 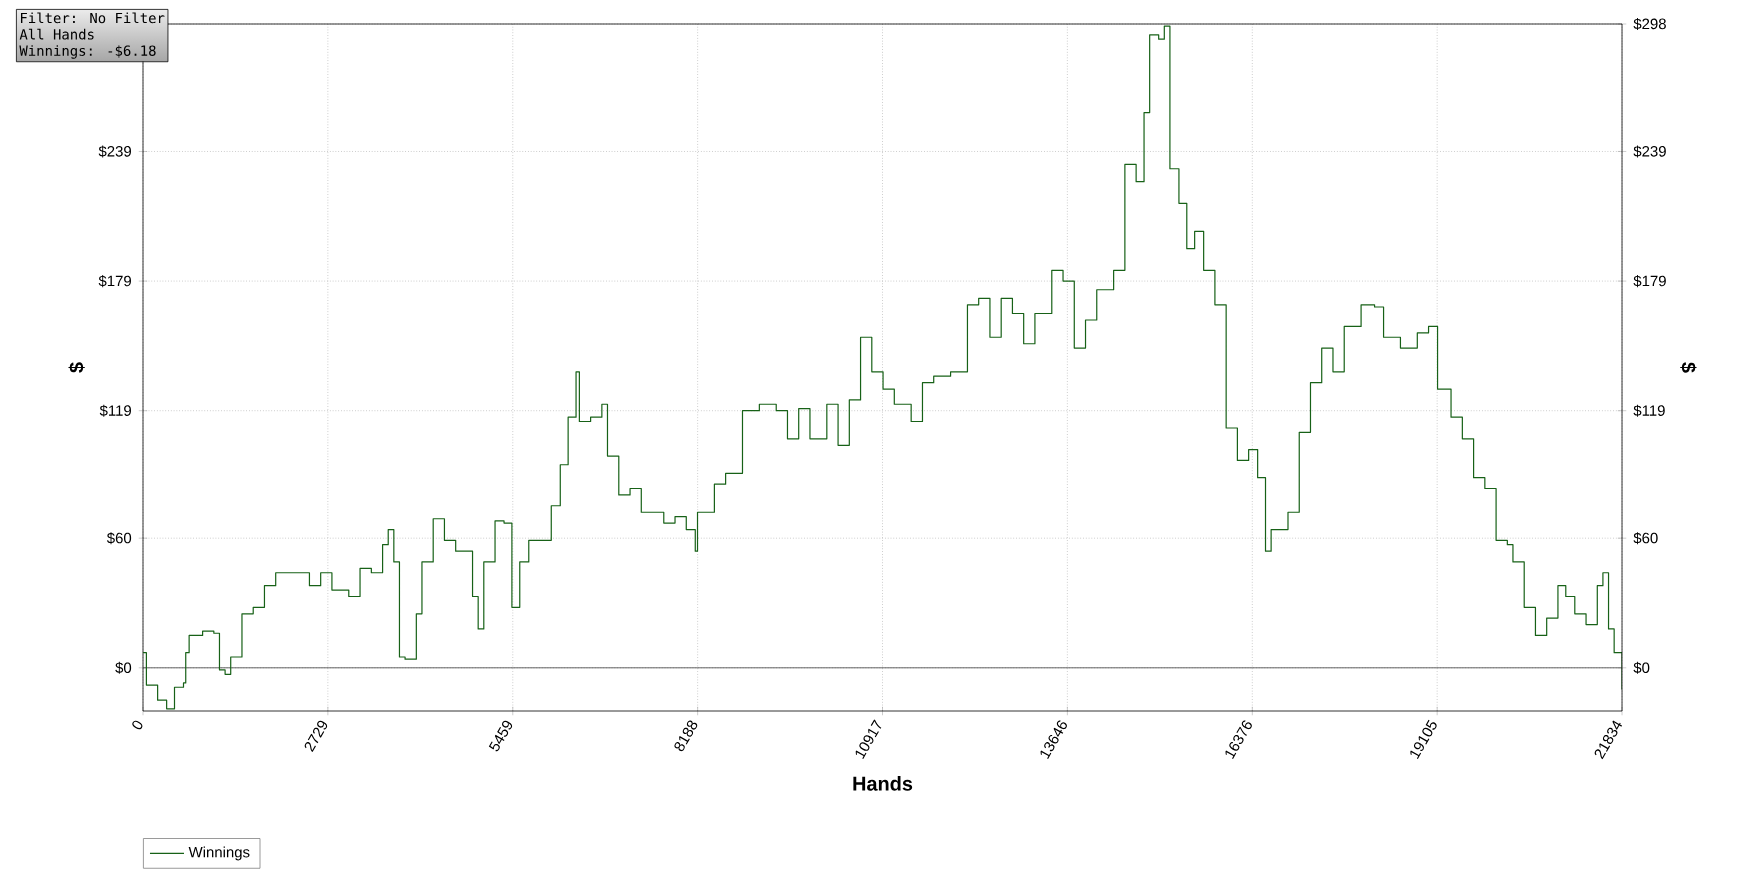 What do you see at coordinates (87, 52) in the screenshot?
I see `annotation: Winnings: -$6.18` at bounding box center [87, 52].